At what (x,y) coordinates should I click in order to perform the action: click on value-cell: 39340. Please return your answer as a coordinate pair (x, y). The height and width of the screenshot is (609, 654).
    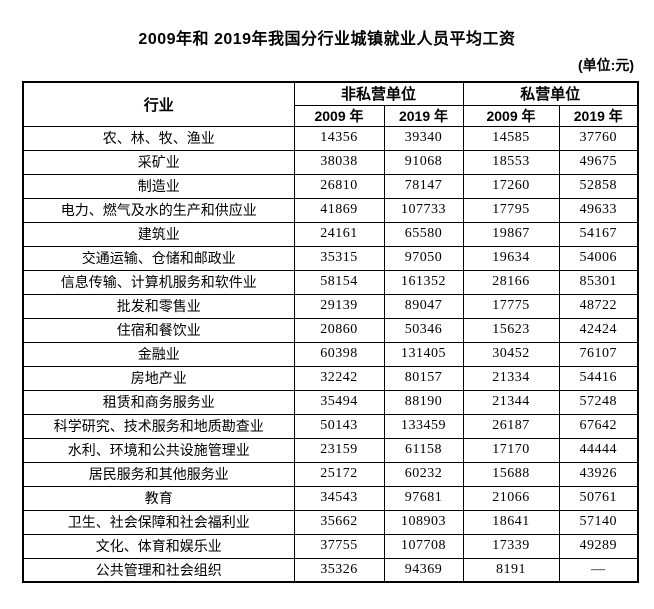
    Looking at the image, I should click on (423, 138).